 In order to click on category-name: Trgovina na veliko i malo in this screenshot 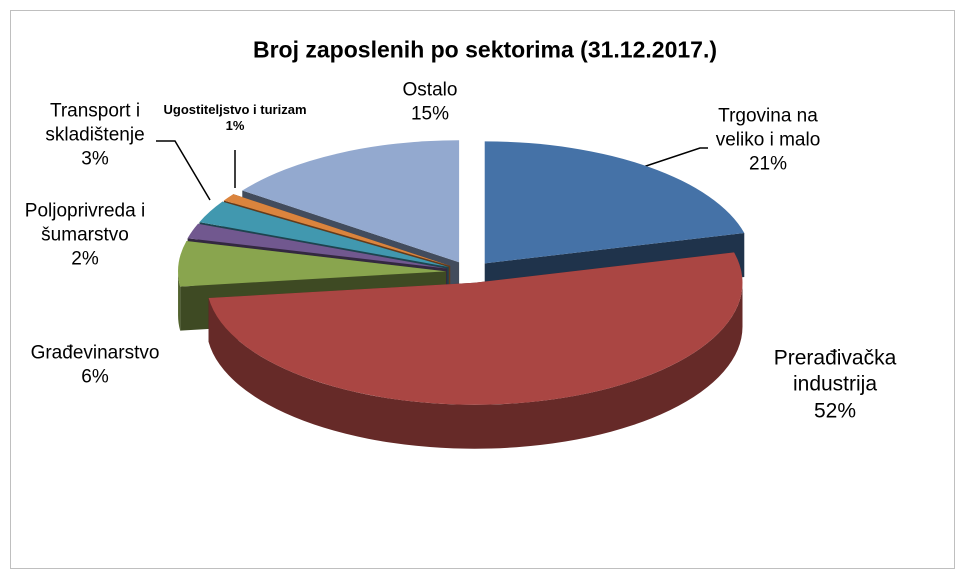, I will do `click(768, 128)`.